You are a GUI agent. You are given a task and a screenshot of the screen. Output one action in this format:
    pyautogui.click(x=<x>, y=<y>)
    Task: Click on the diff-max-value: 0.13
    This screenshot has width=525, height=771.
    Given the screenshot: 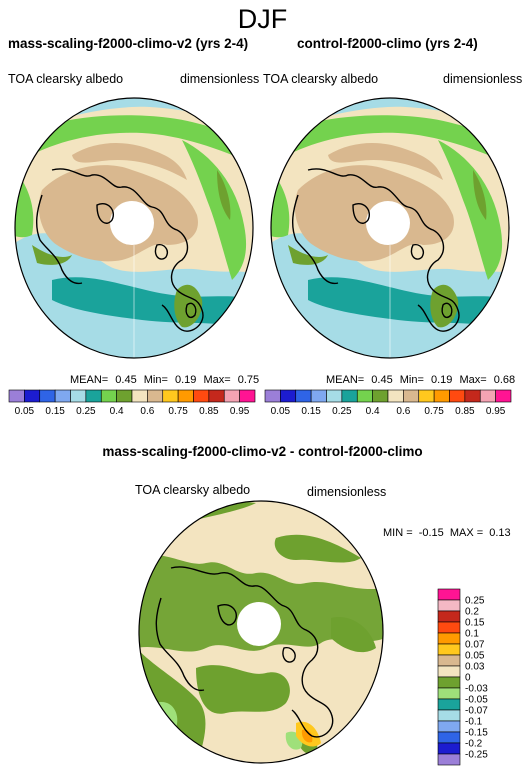 What is the action you would take?
    pyautogui.click(x=500, y=533)
    